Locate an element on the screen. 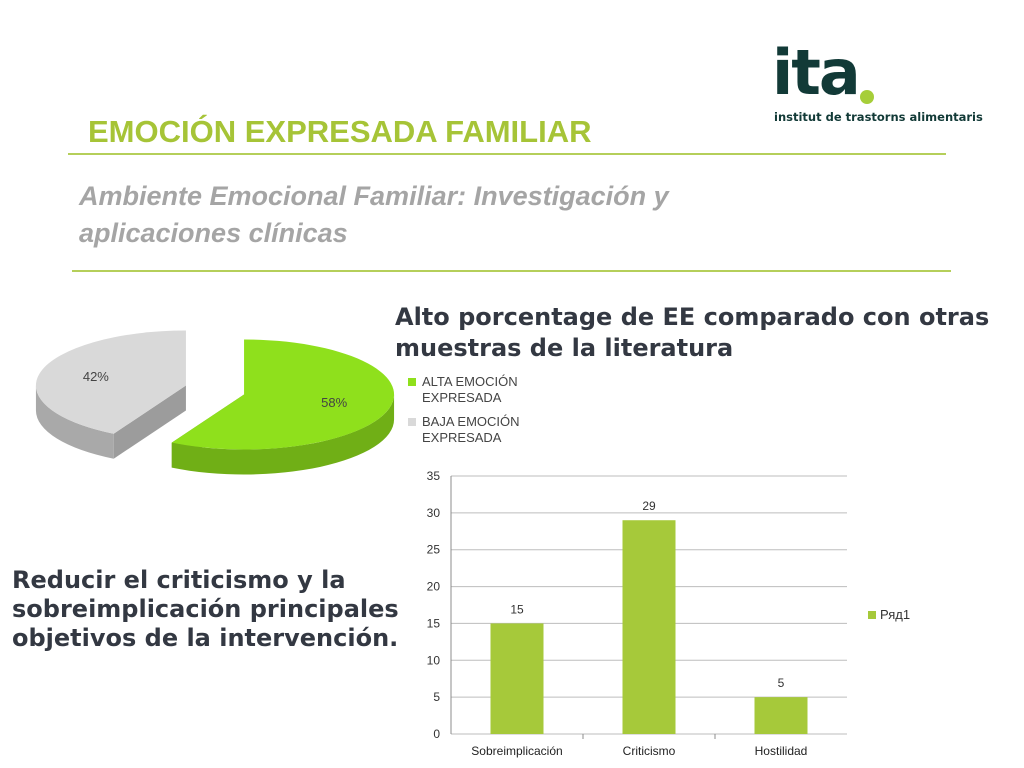 Image resolution: width=1024 pixels, height=768 pixels. x-tick-label: Hostilidad is located at coordinates (781, 751).